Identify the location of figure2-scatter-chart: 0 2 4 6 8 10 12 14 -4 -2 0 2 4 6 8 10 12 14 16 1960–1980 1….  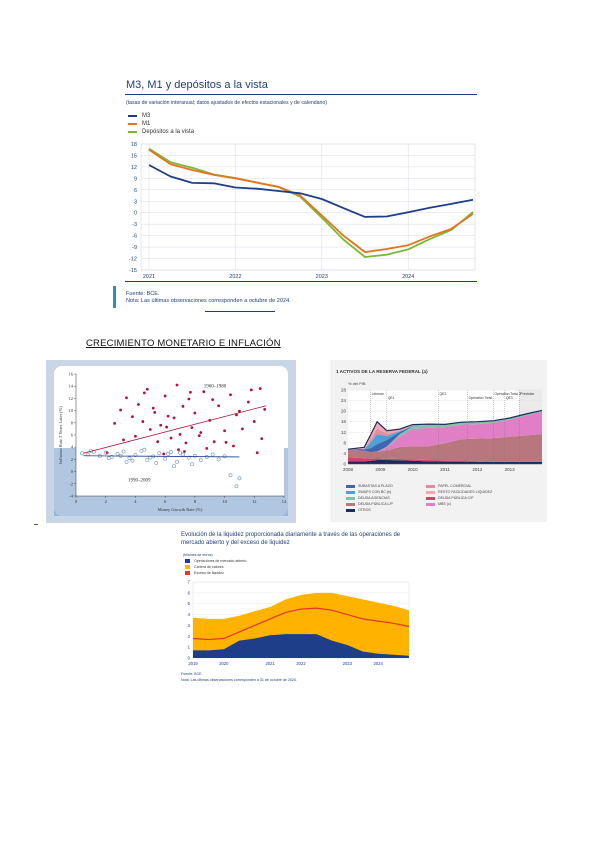
(171, 441).